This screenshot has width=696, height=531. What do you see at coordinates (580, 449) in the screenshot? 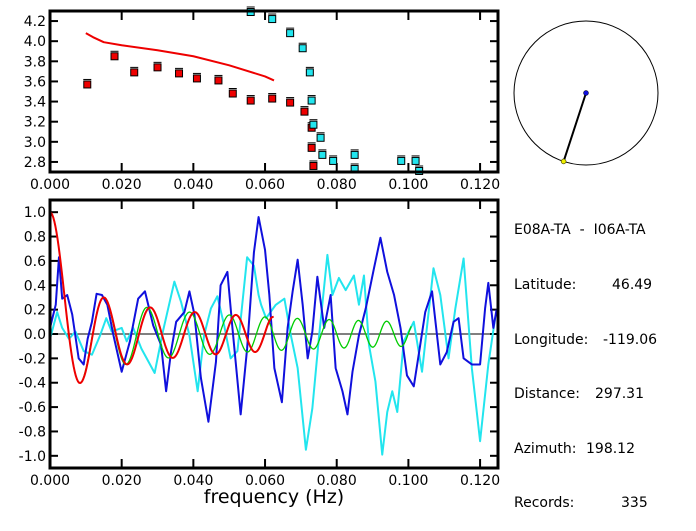
I see `info-row-azimuth: Azimuth: 198.12` at bounding box center [580, 449].